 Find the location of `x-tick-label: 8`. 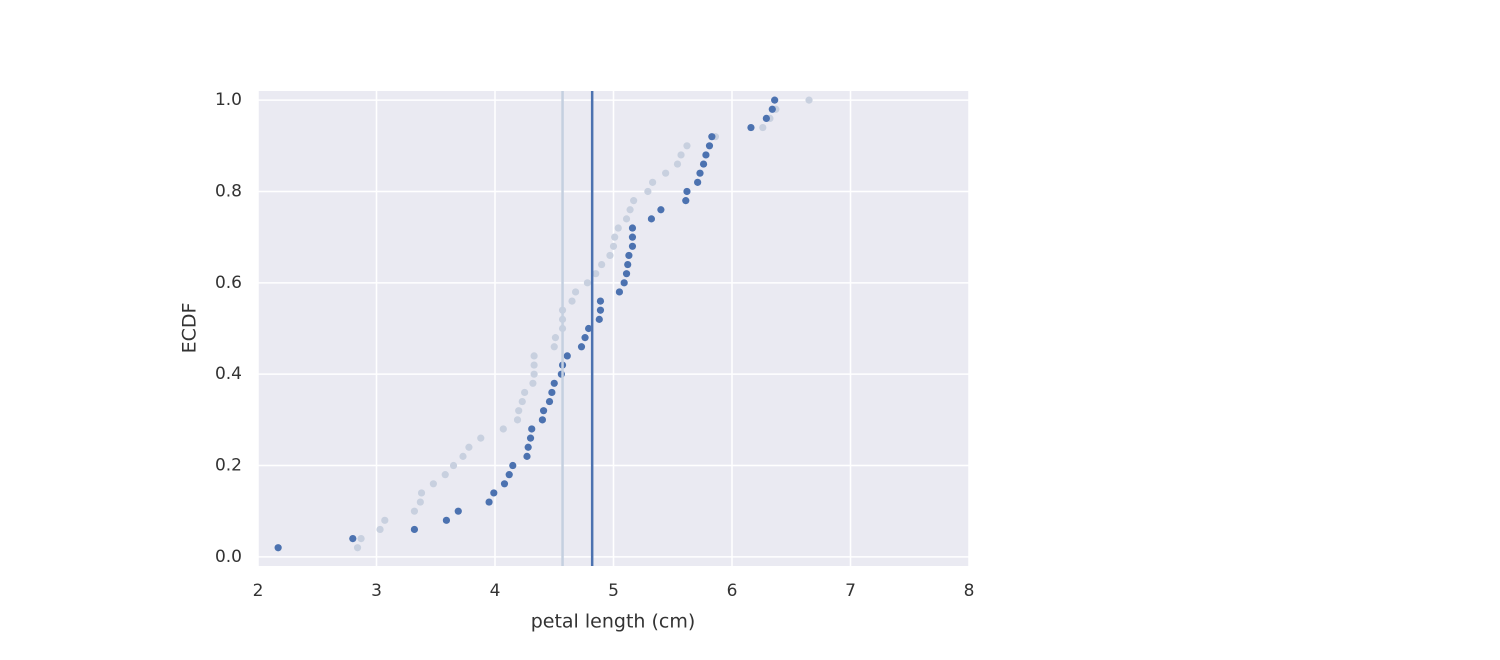

x-tick-label: 8 is located at coordinates (969, 591).